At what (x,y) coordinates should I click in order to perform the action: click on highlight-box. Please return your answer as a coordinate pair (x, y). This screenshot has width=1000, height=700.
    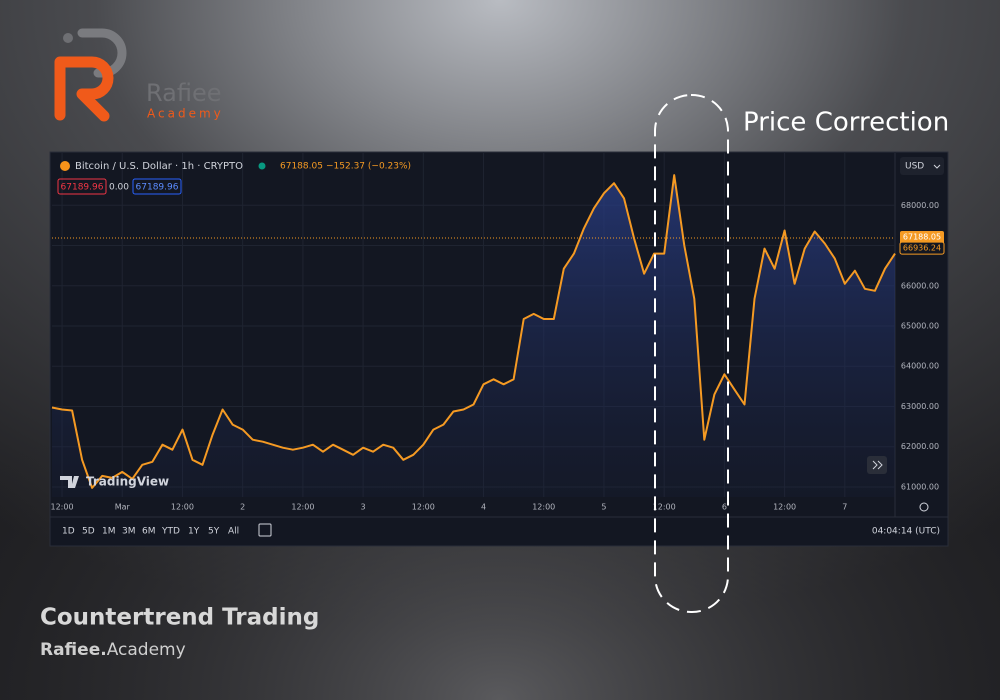
    Looking at the image, I should click on (691, 353).